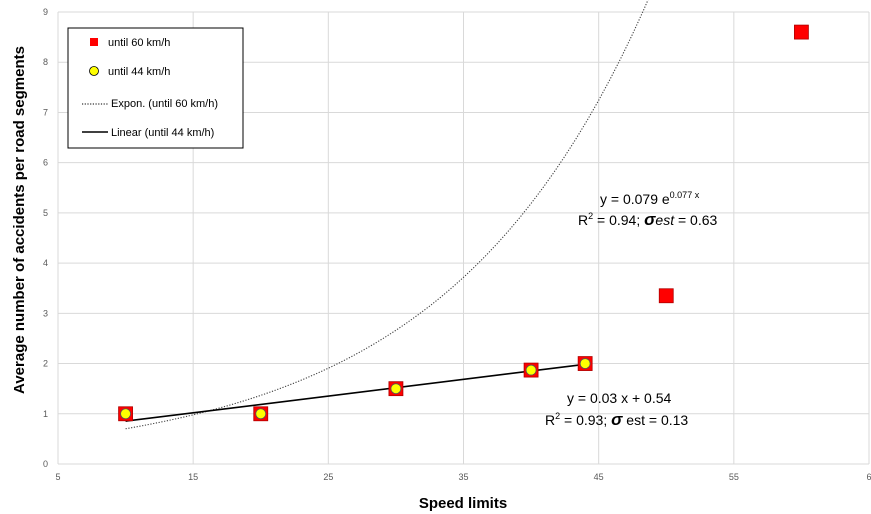 The width and height of the screenshot is (871, 514). I want to click on x-tick-label: 35, so click(463, 477).